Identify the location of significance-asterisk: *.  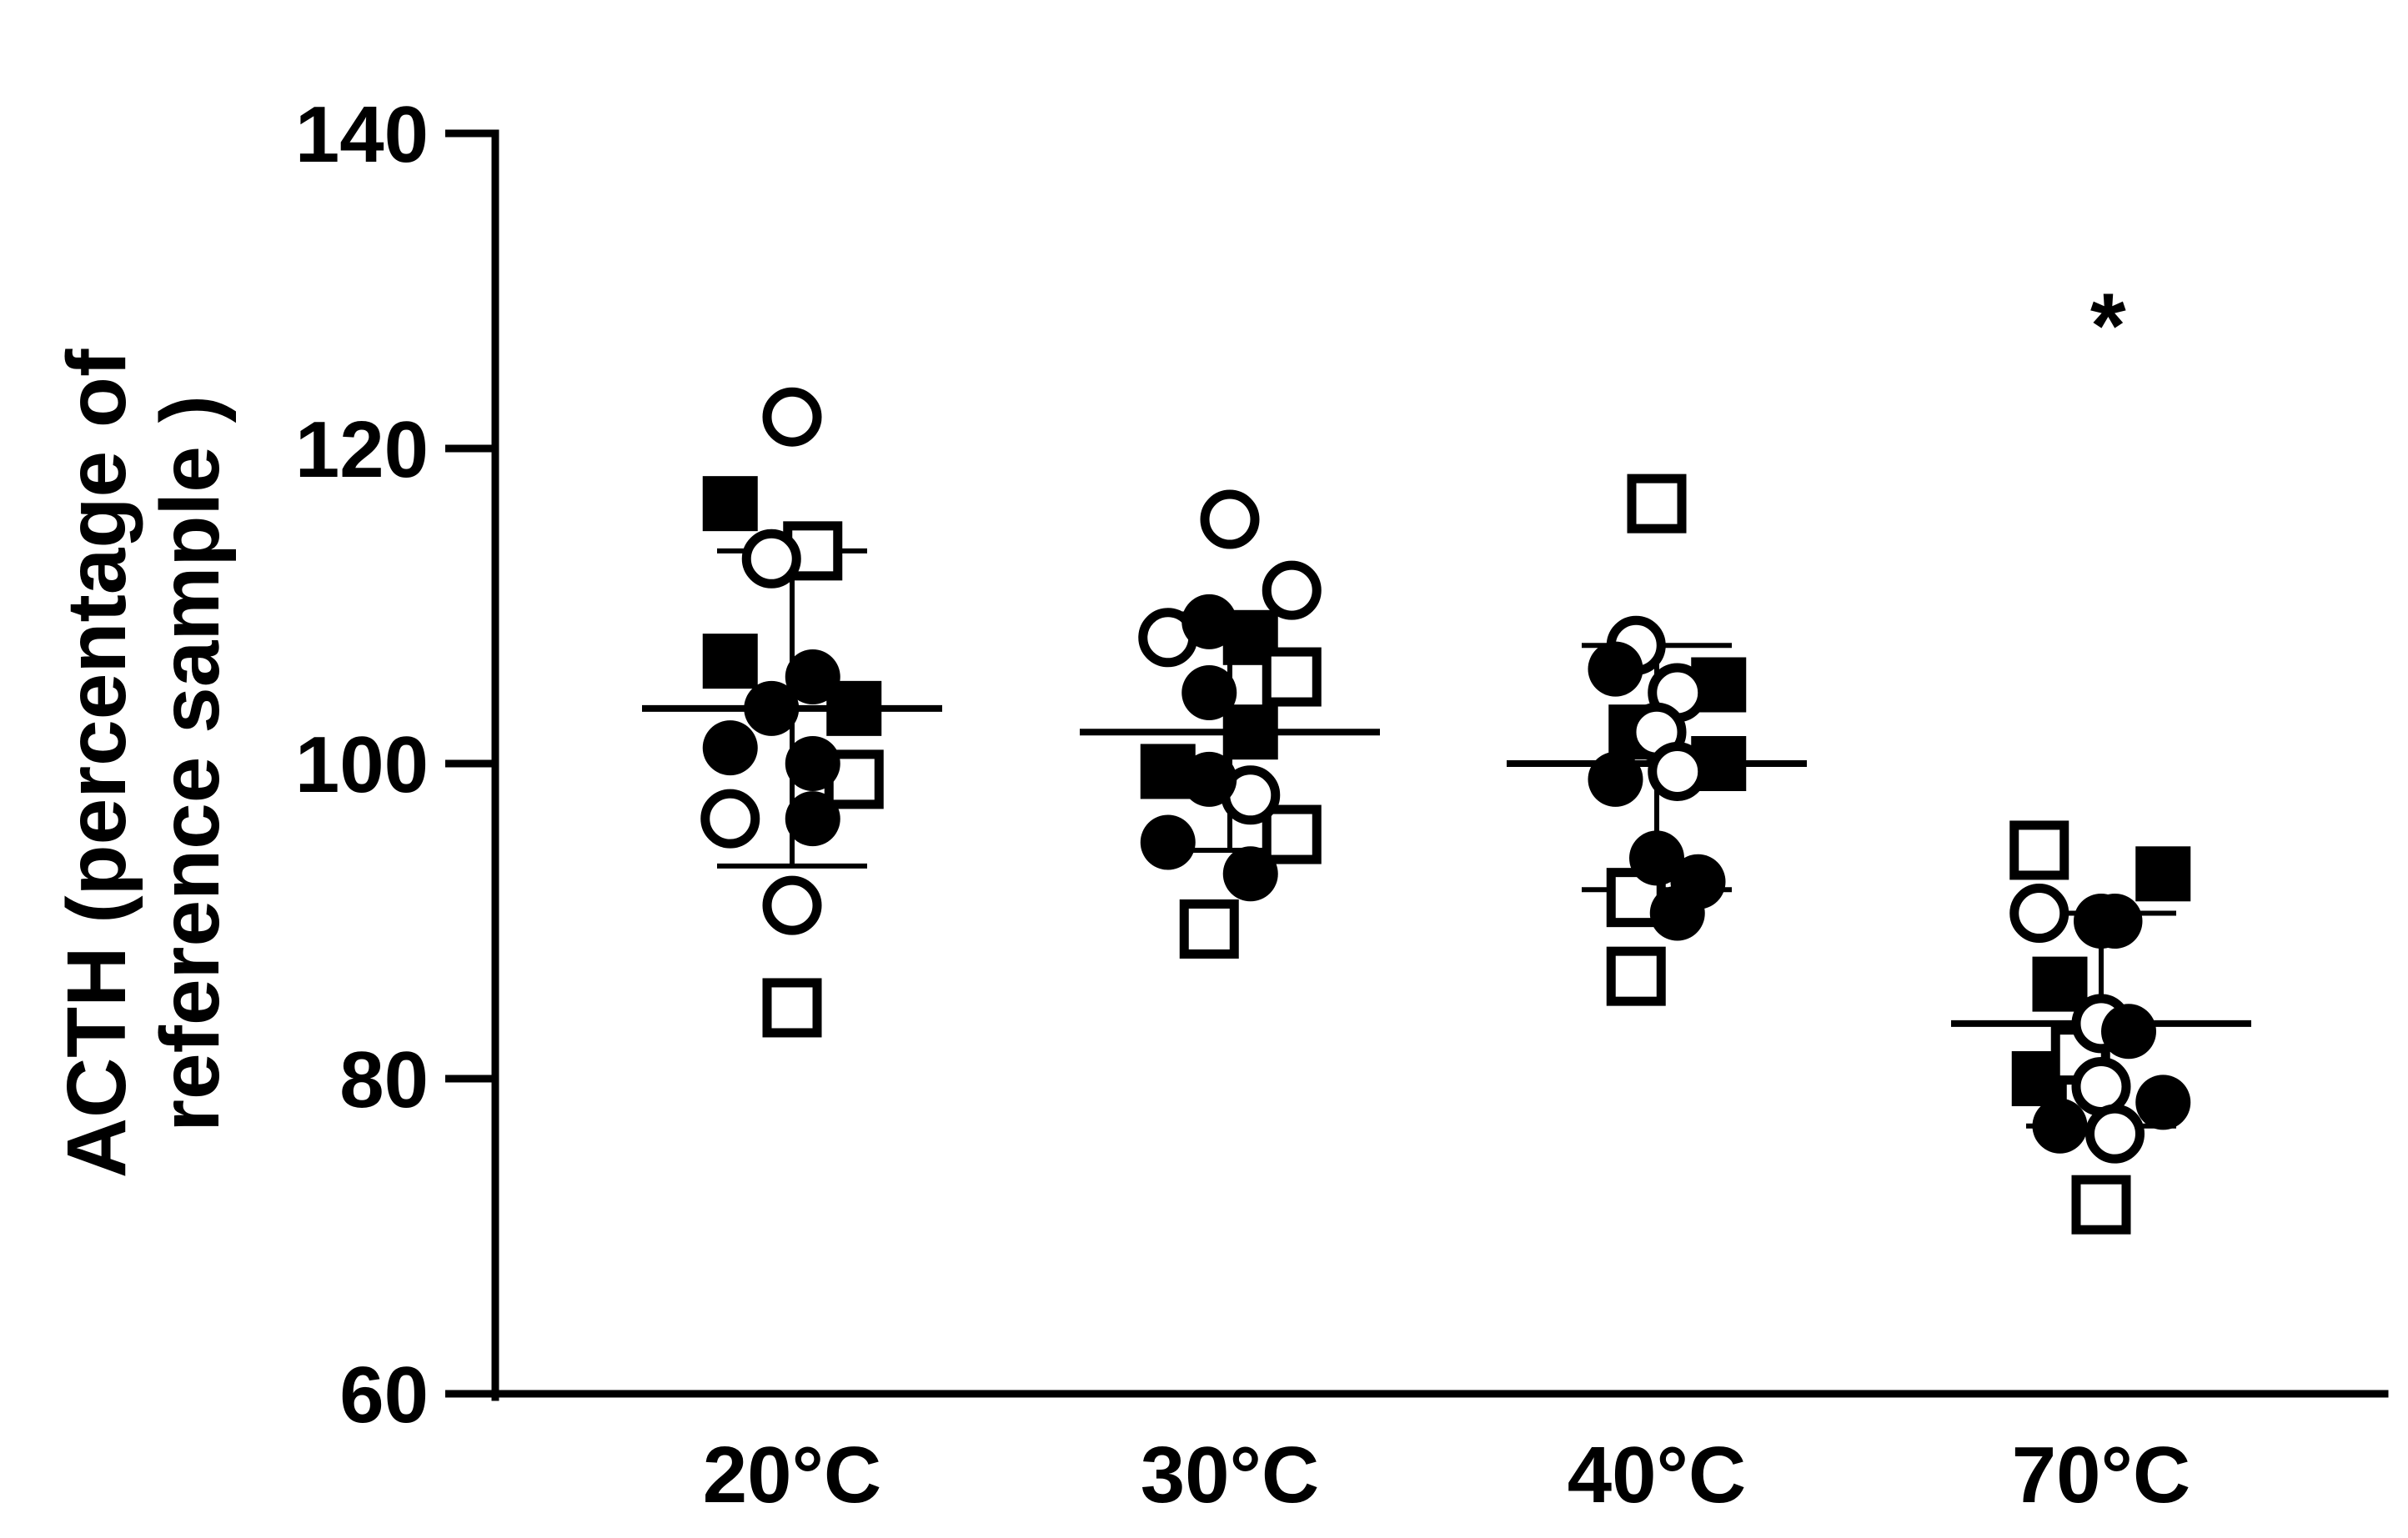
(2108, 326).